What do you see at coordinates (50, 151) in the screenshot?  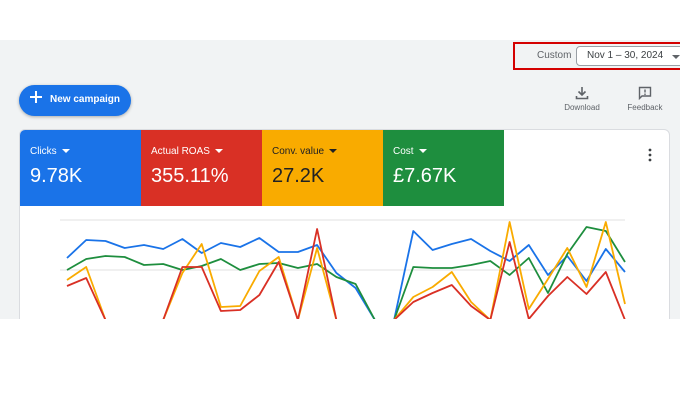 I see `metric-label: Clicks` at bounding box center [50, 151].